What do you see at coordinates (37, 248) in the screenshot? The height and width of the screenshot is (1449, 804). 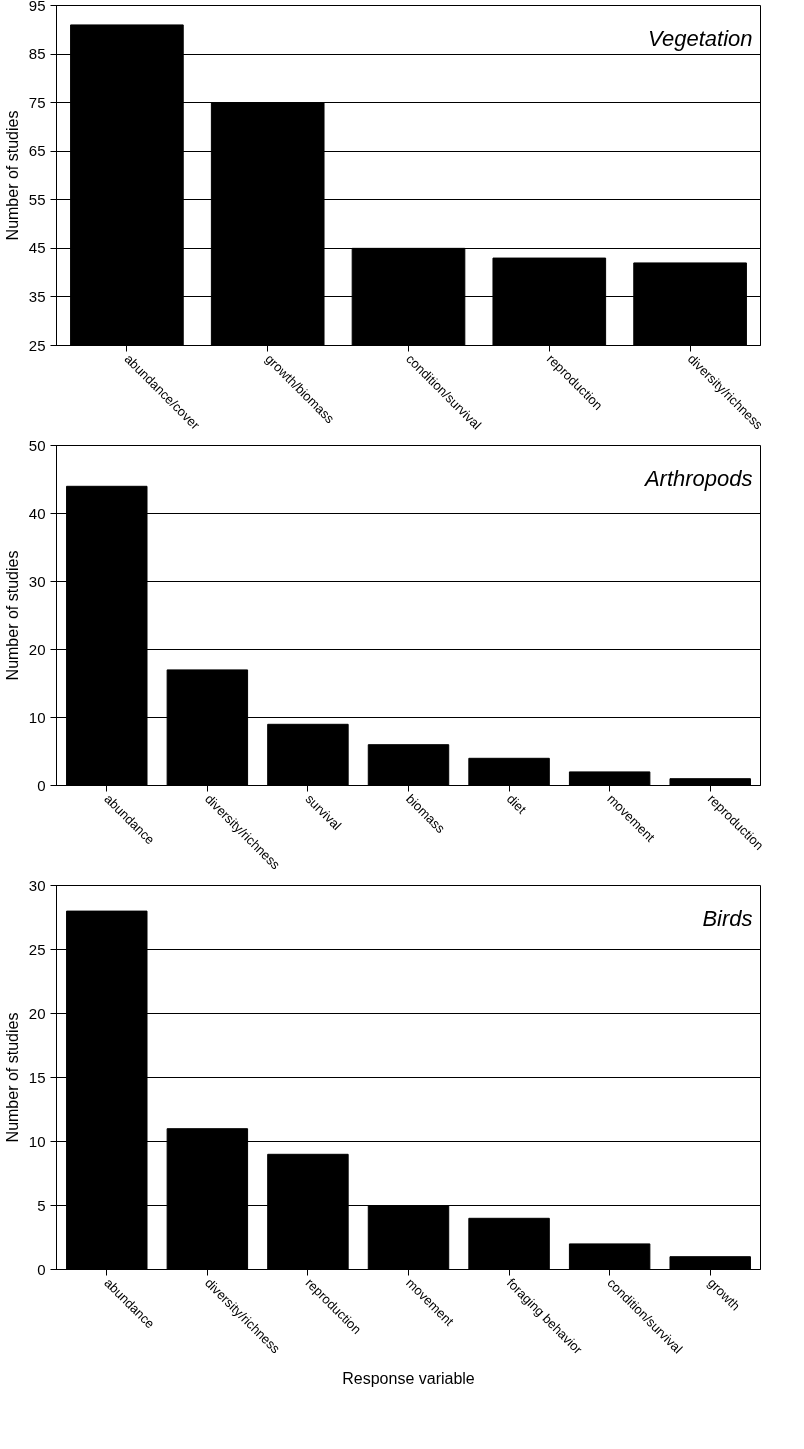 I see `y-tick-label: 45` at bounding box center [37, 248].